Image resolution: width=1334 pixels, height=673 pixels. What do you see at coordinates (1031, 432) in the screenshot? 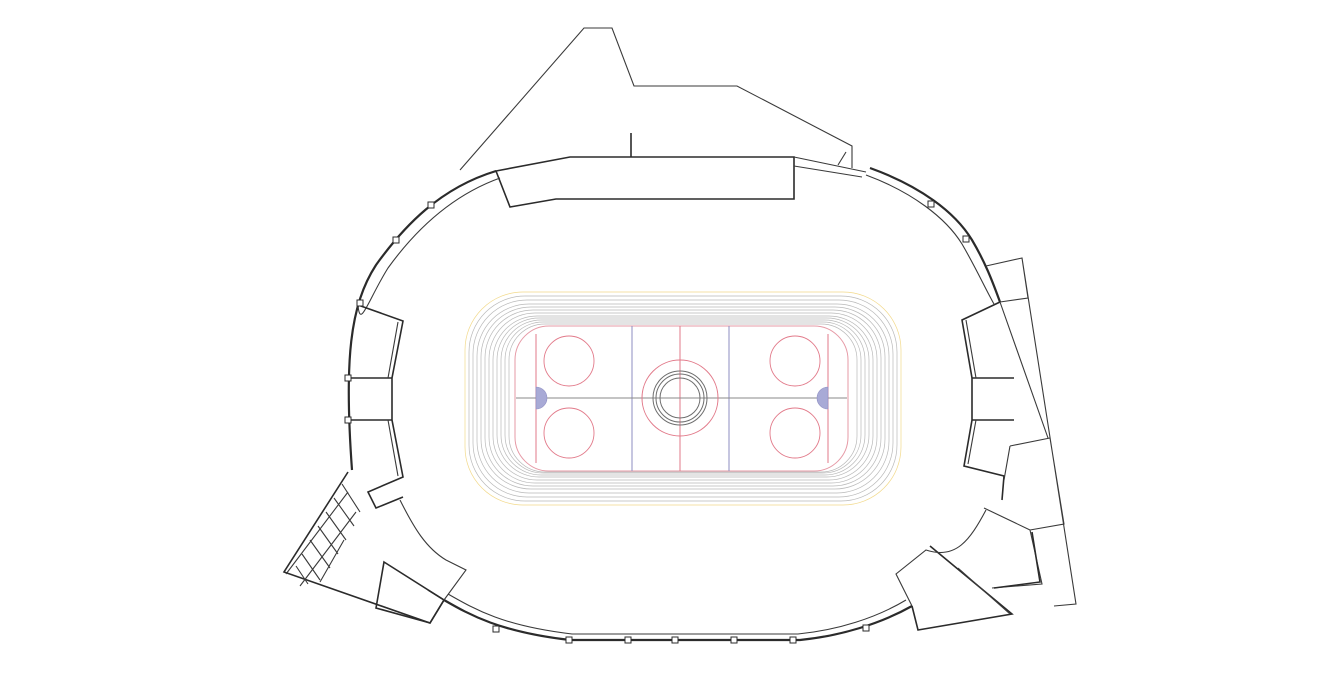
I see `east-annex-outline` at bounding box center [1031, 432].